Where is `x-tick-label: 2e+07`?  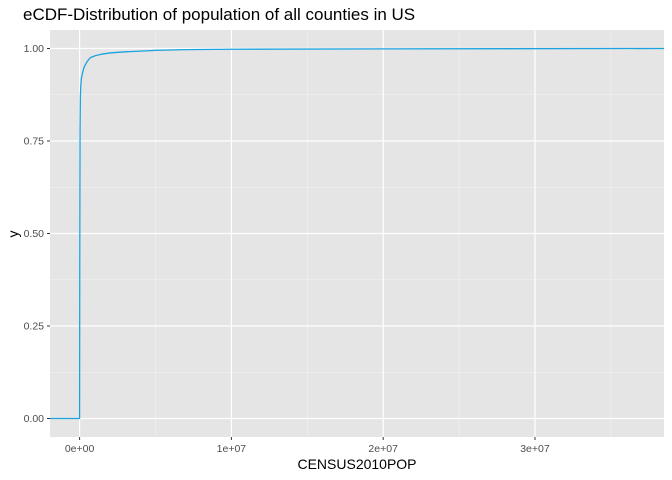 x-tick-label: 2e+07 is located at coordinates (383, 449).